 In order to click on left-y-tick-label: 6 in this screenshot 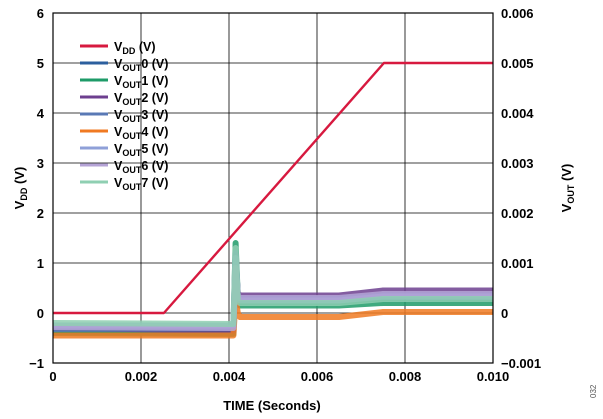, I will do `click(40, 13)`.